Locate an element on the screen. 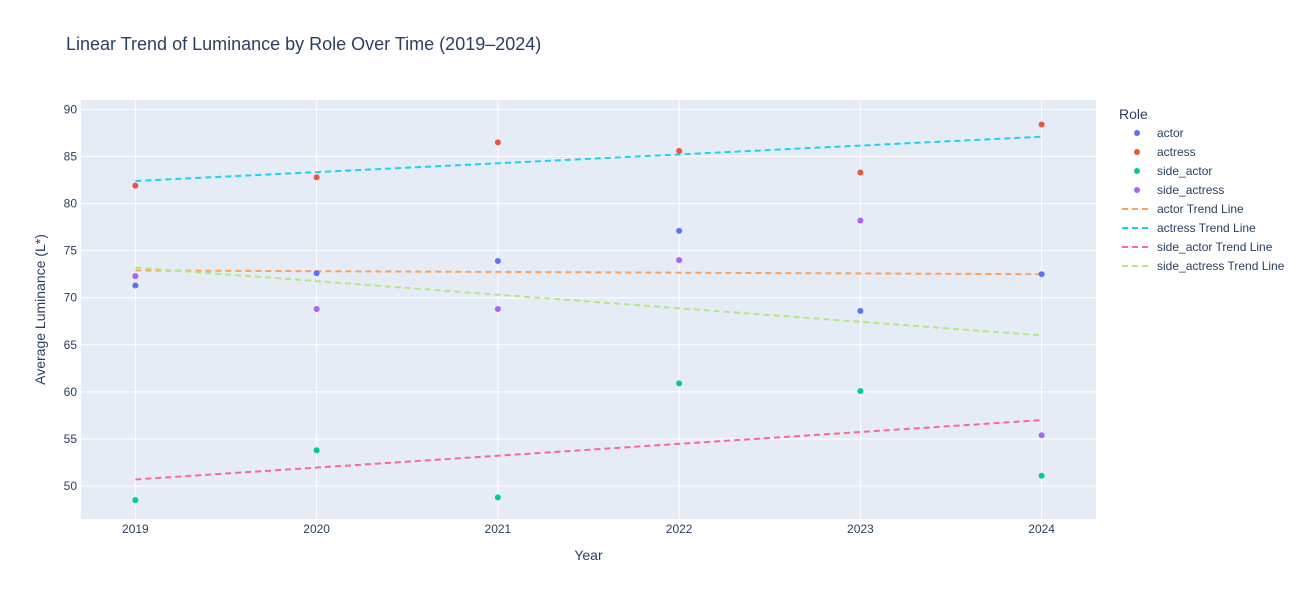 The height and width of the screenshot is (600, 1316). legend-title: Role is located at coordinates (1133, 114).